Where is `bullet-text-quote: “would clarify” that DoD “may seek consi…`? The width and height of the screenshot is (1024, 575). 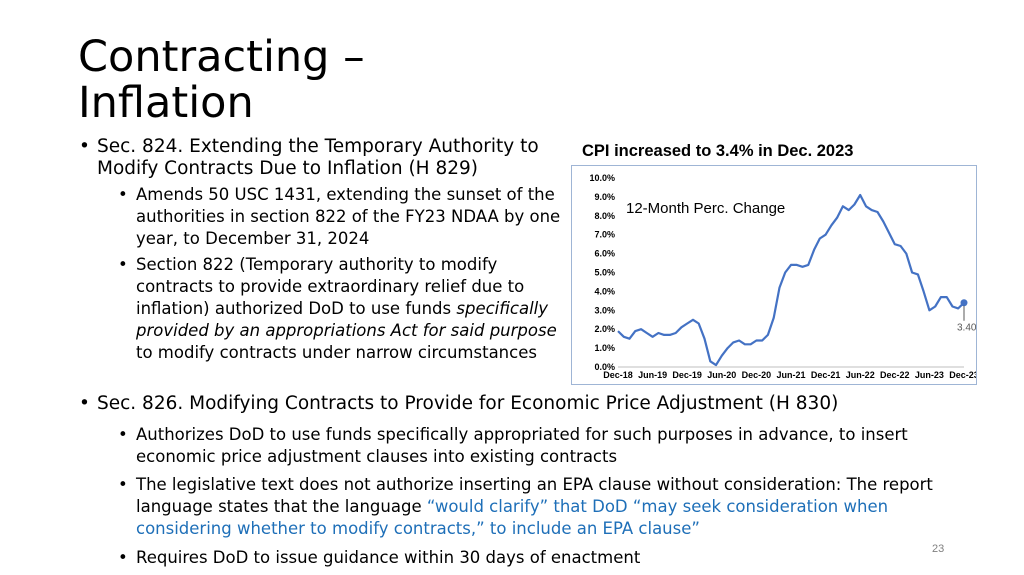
bullet-text-quote: “would clarify” that DoD “may seek consi… is located at coordinates (512, 517).